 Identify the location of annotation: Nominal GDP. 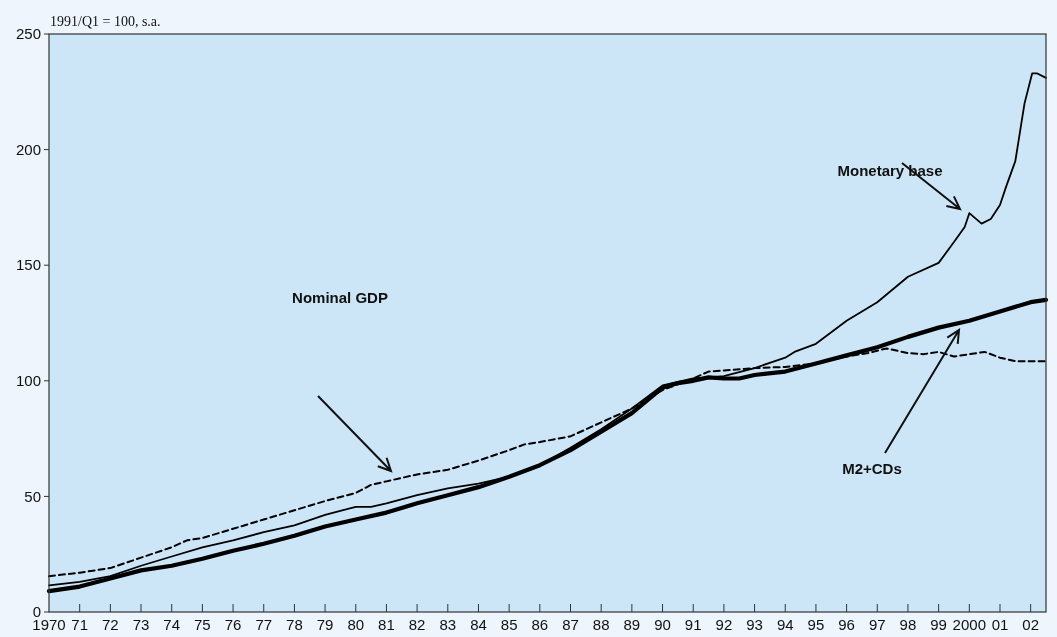
(340, 297).